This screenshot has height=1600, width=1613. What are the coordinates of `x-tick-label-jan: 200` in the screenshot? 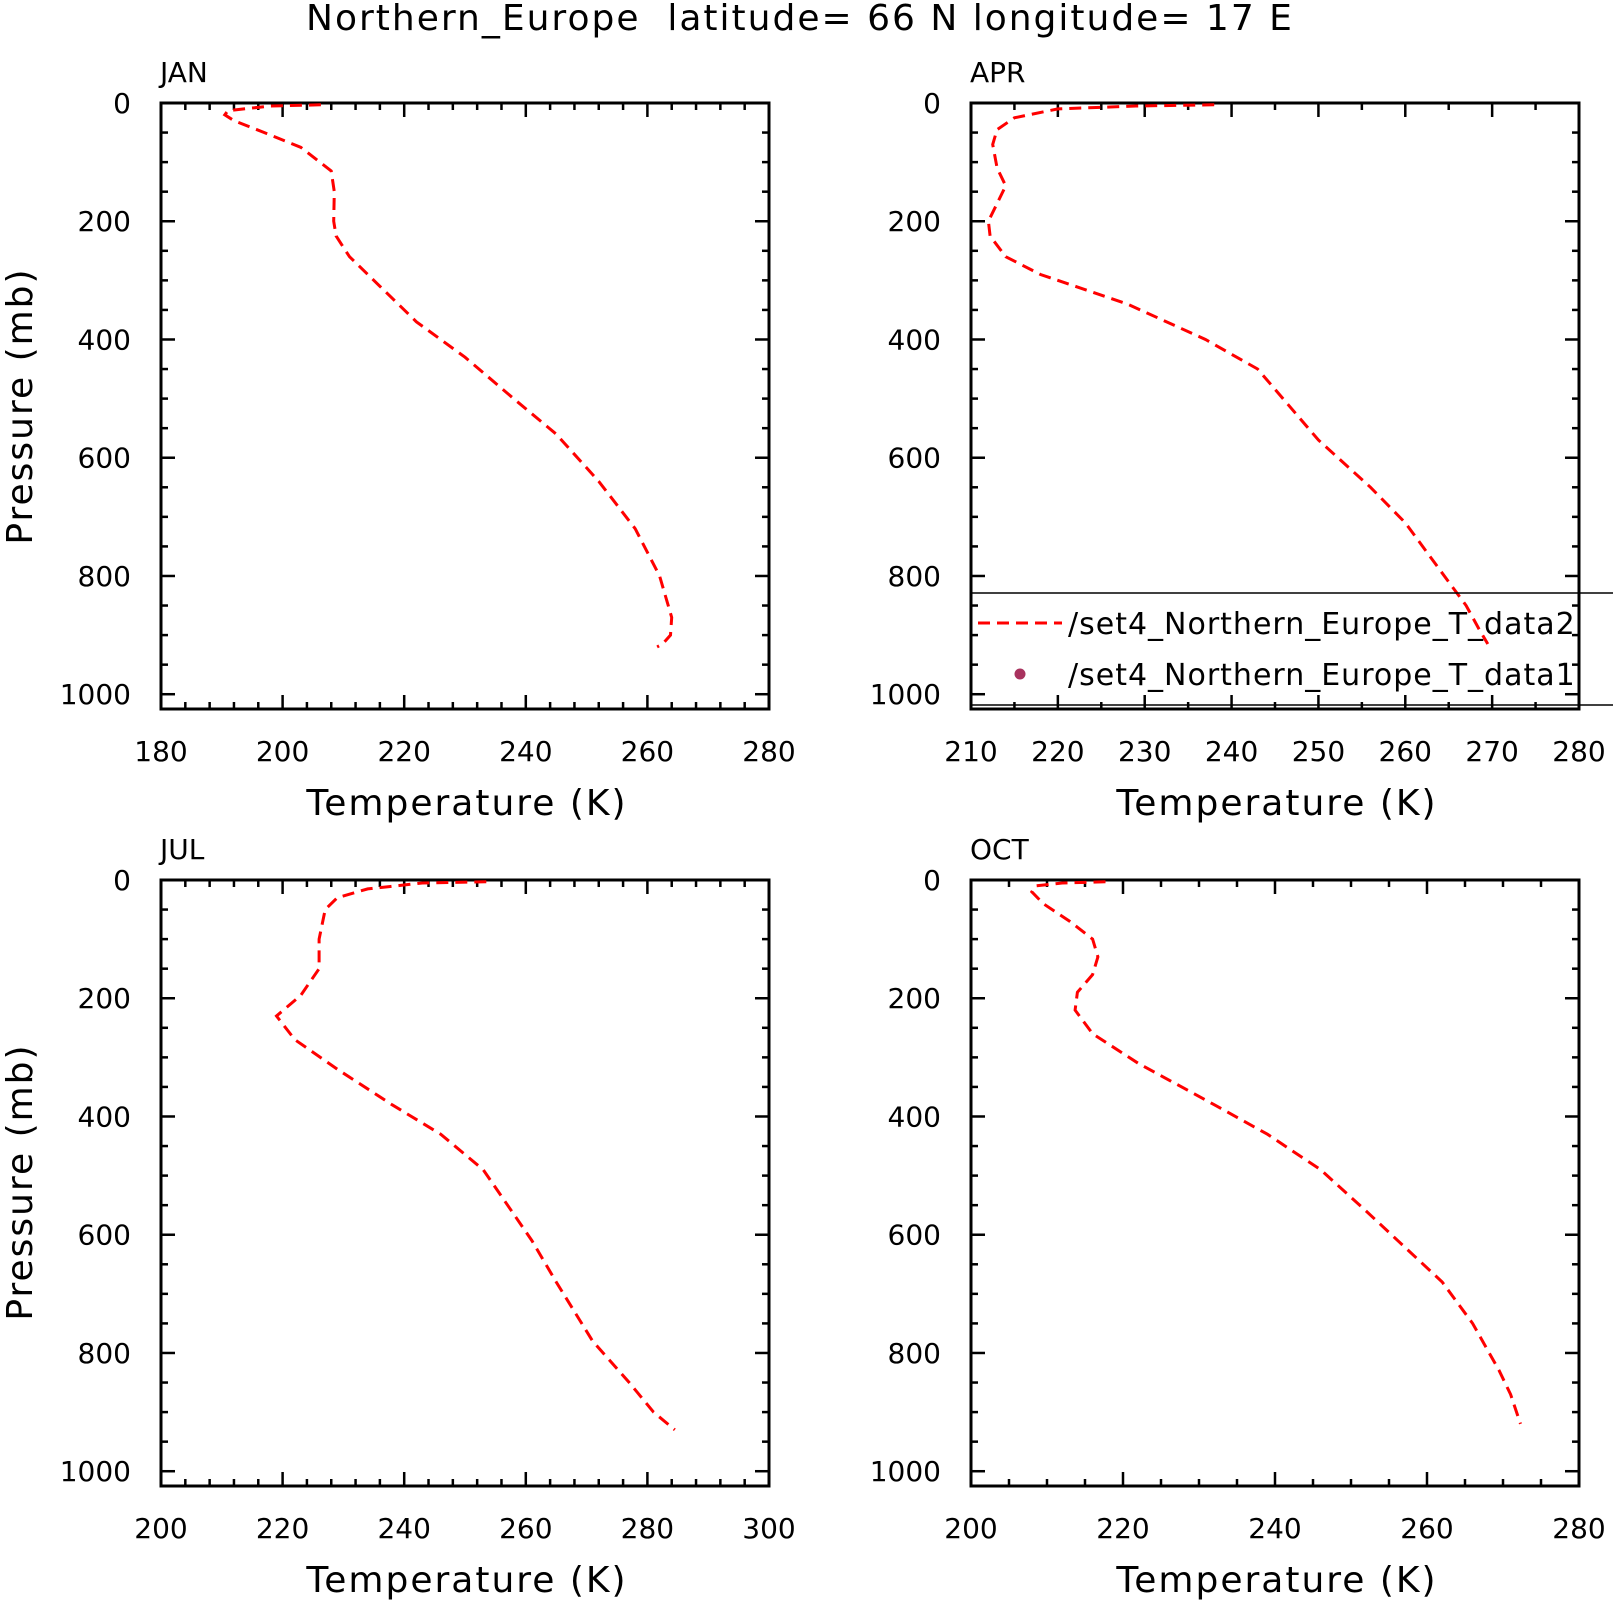 It's located at (282, 751).